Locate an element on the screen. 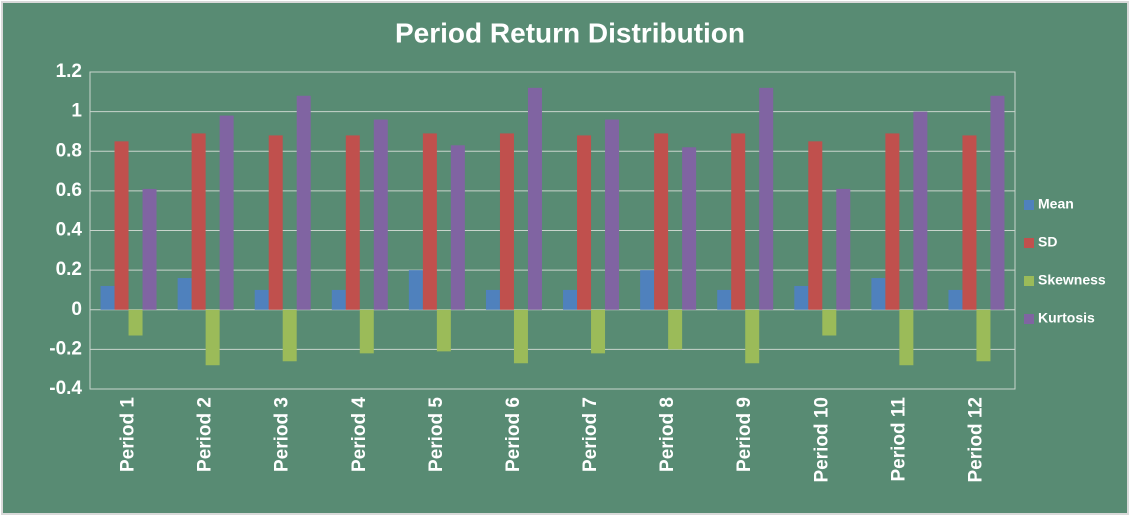  chart-title: Period Return Distribution is located at coordinates (570, 32).